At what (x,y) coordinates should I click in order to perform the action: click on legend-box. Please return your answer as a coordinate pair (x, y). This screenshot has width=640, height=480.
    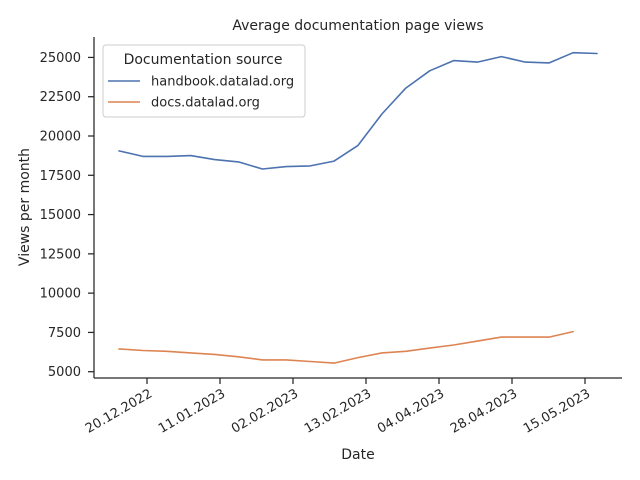
    Looking at the image, I should click on (204, 81).